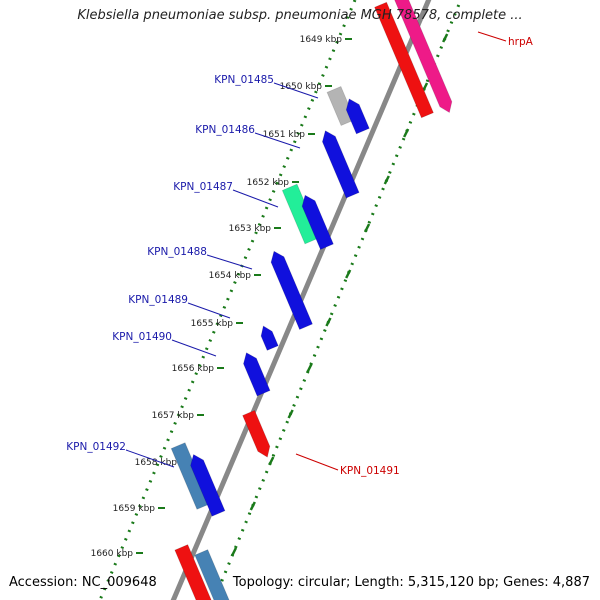 The height and width of the screenshot is (600, 600). I want to click on kbp-tick-label: 1659 kbp, so click(134, 509).